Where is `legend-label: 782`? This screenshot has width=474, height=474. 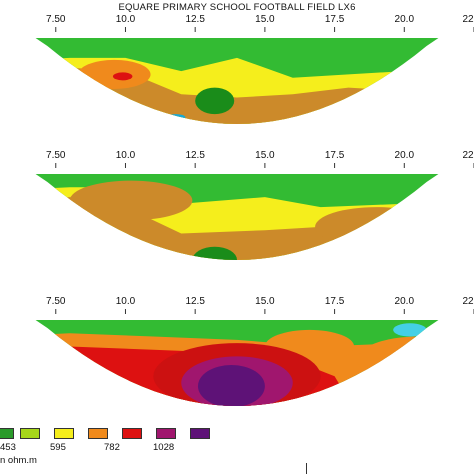
legend-label: 782 is located at coordinates (112, 447).